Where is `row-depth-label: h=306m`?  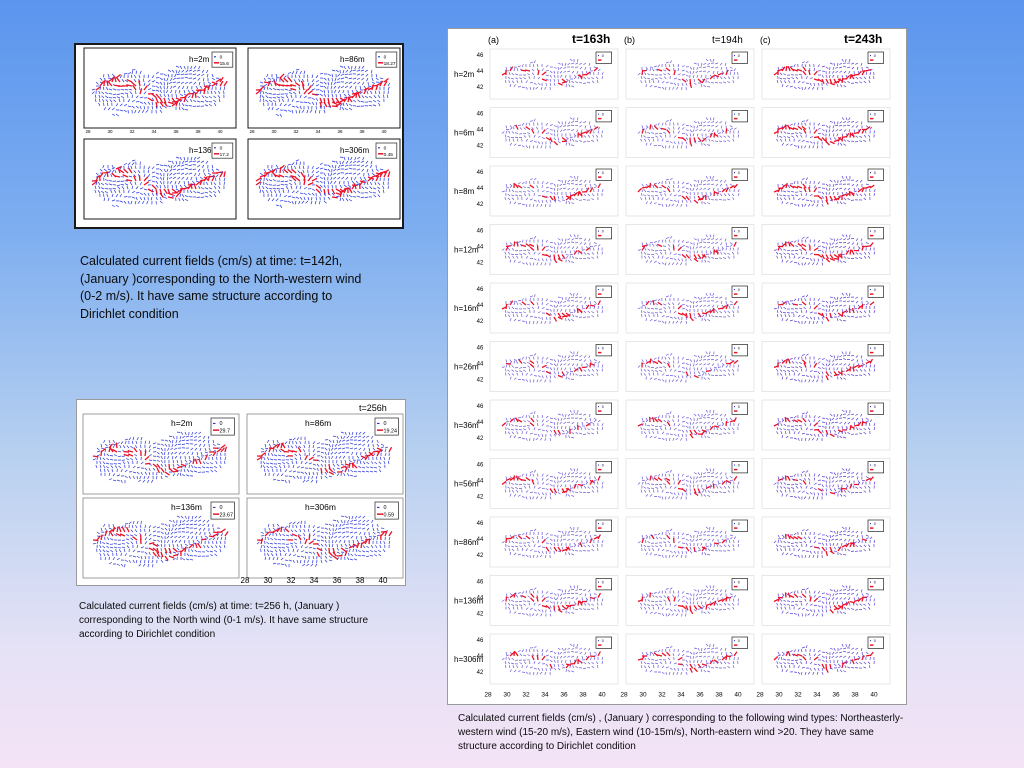 row-depth-label: h=306m is located at coordinates (468, 659).